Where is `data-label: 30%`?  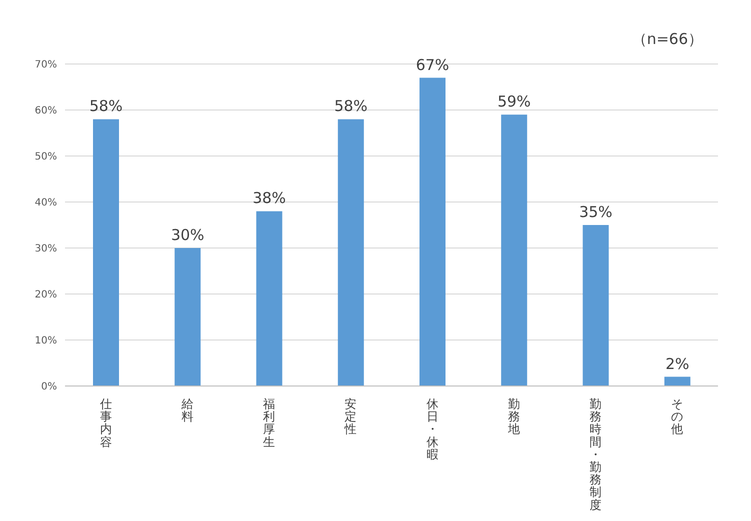
data-label: 30% is located at coordinates (187, 235).